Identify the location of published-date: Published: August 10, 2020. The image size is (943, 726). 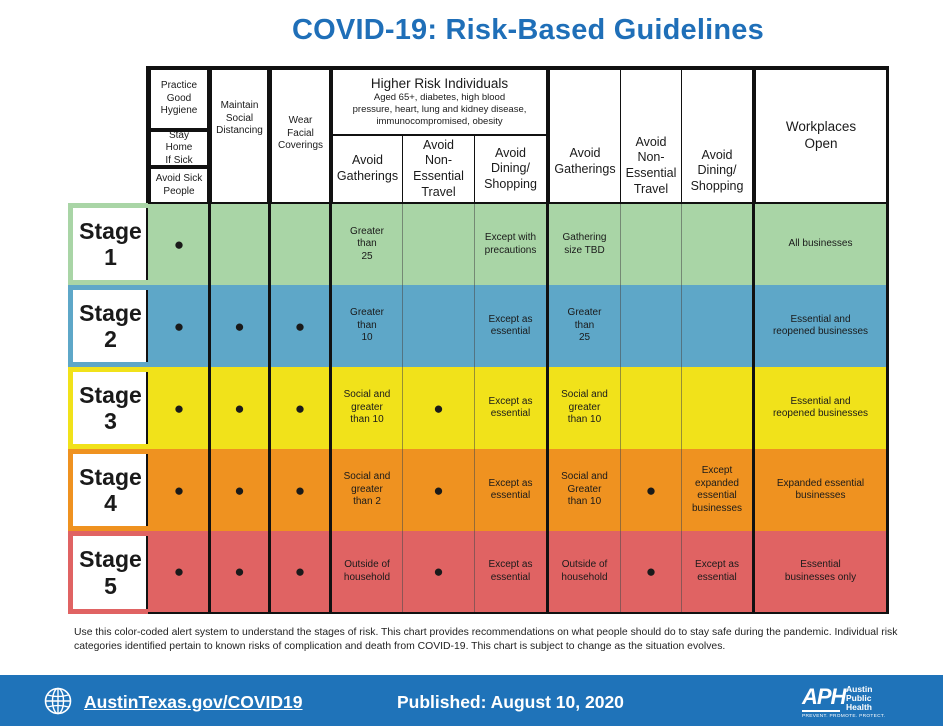
(510, 702).